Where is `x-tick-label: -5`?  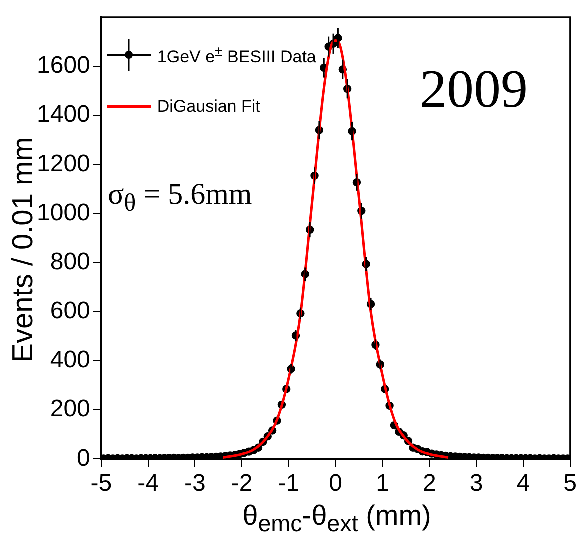
x-tick-label: -5 is located at coordinates (101, 484).